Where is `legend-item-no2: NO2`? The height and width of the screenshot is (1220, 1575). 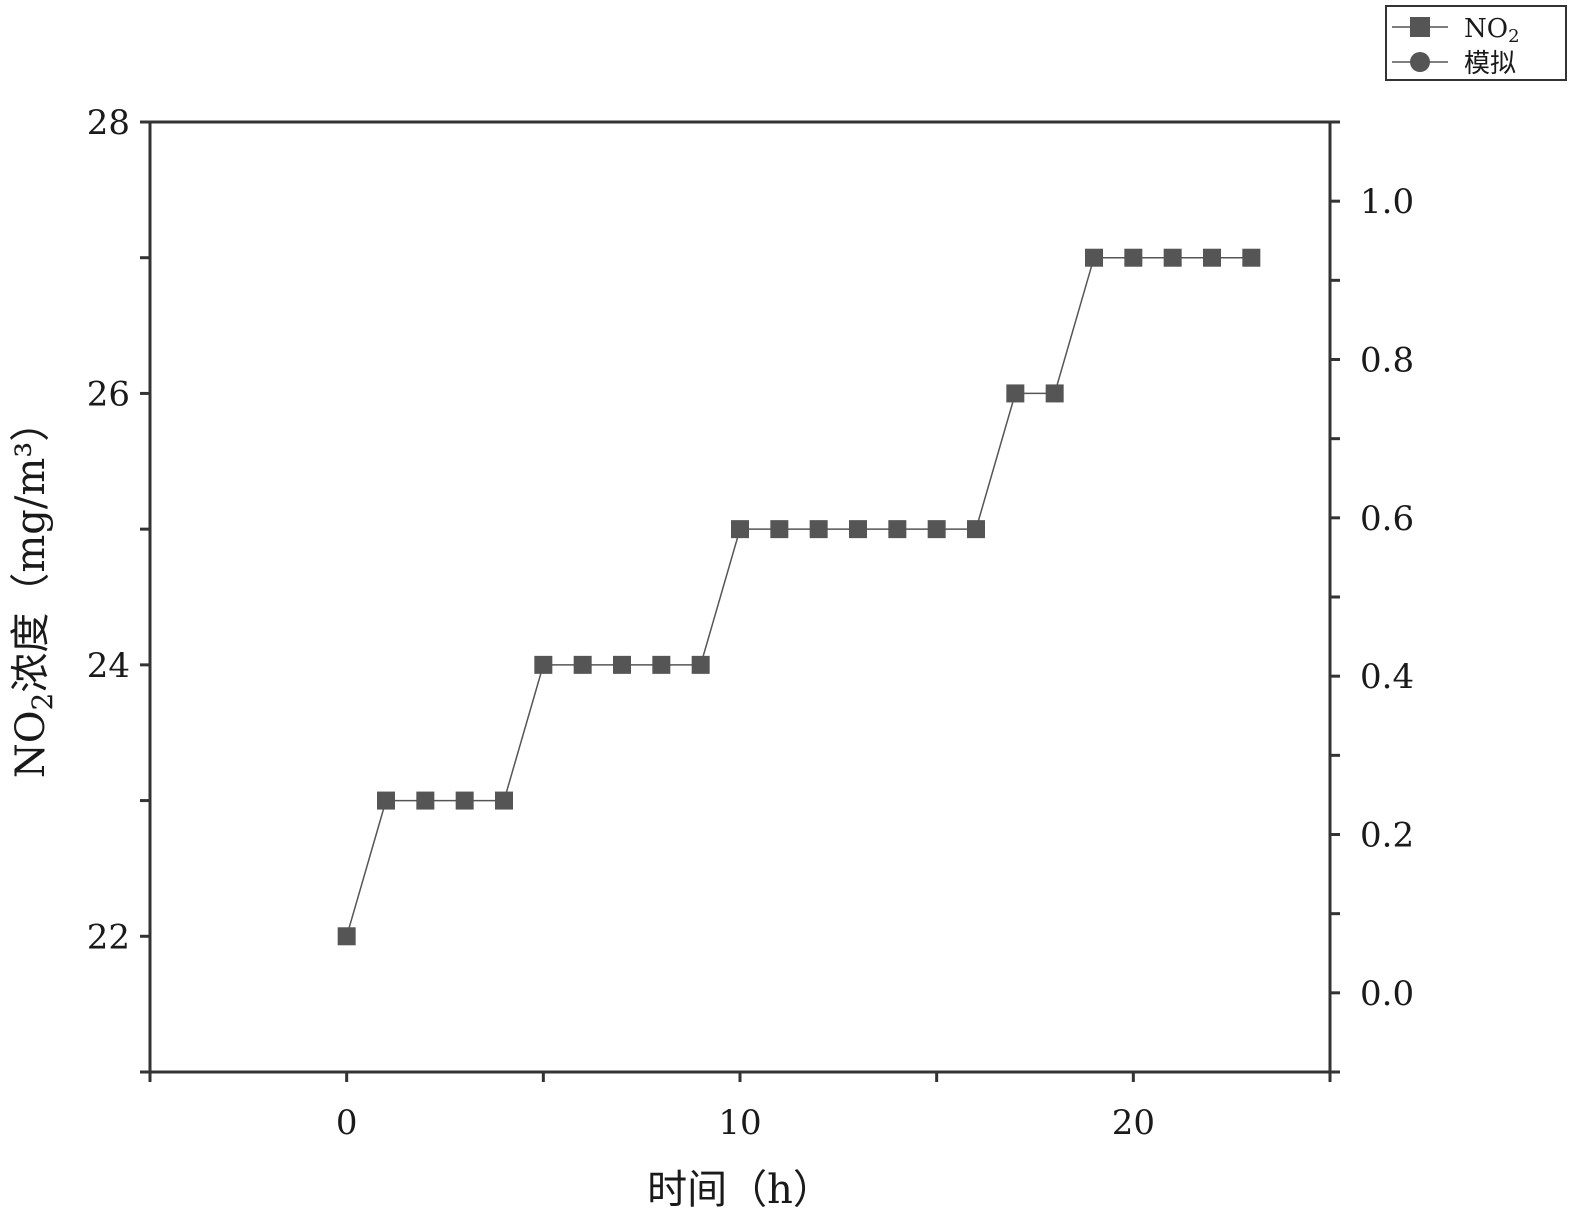 legend-item-no2: NO2 is located at coordinates (1456, 30).